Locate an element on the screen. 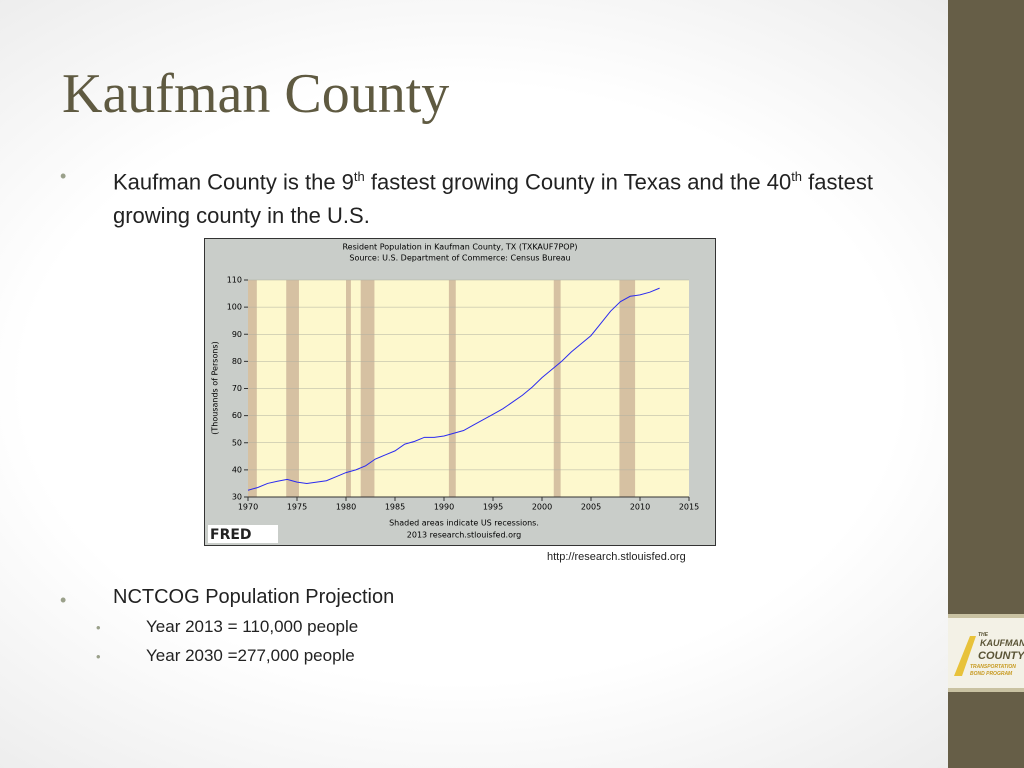  logo-text: KAUFMAN is located at coordinates (1002, 643).